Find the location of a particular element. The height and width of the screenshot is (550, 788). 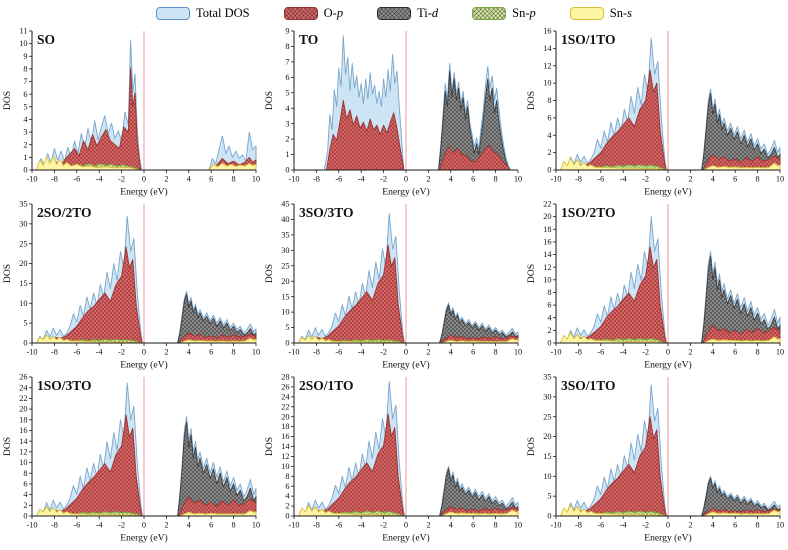

panel-title: 3SO/1TO is located at coordinates (588, 385).